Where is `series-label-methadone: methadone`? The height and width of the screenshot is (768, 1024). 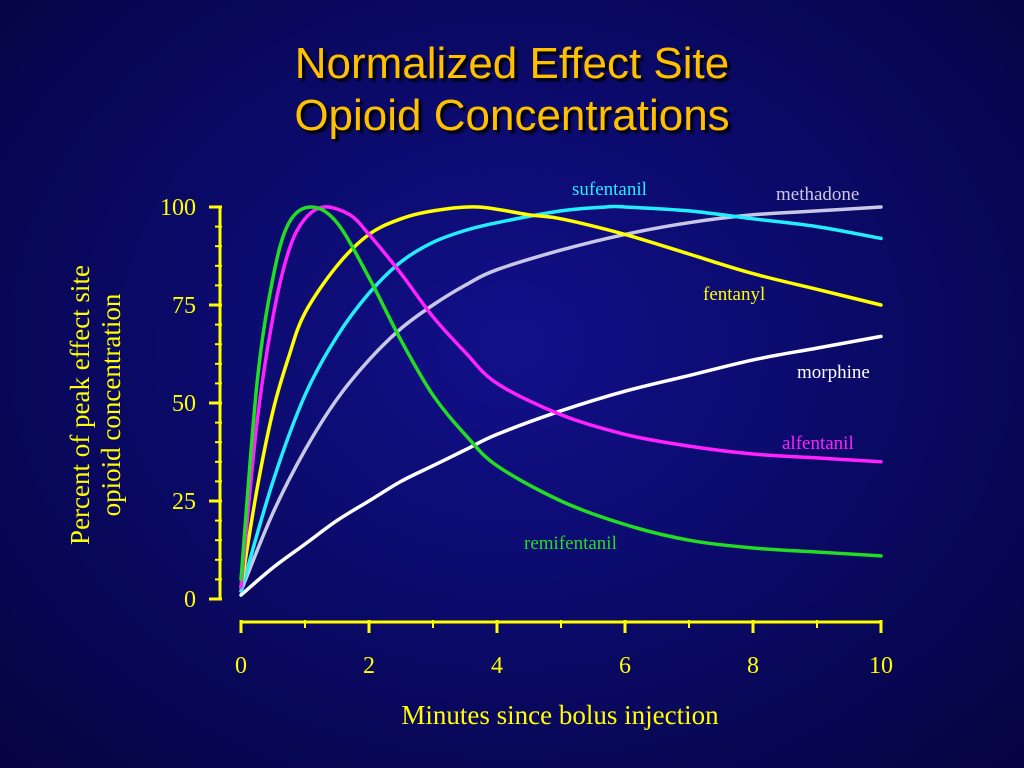
series-label-methadone: methadone is located at coordinates (817, 194).